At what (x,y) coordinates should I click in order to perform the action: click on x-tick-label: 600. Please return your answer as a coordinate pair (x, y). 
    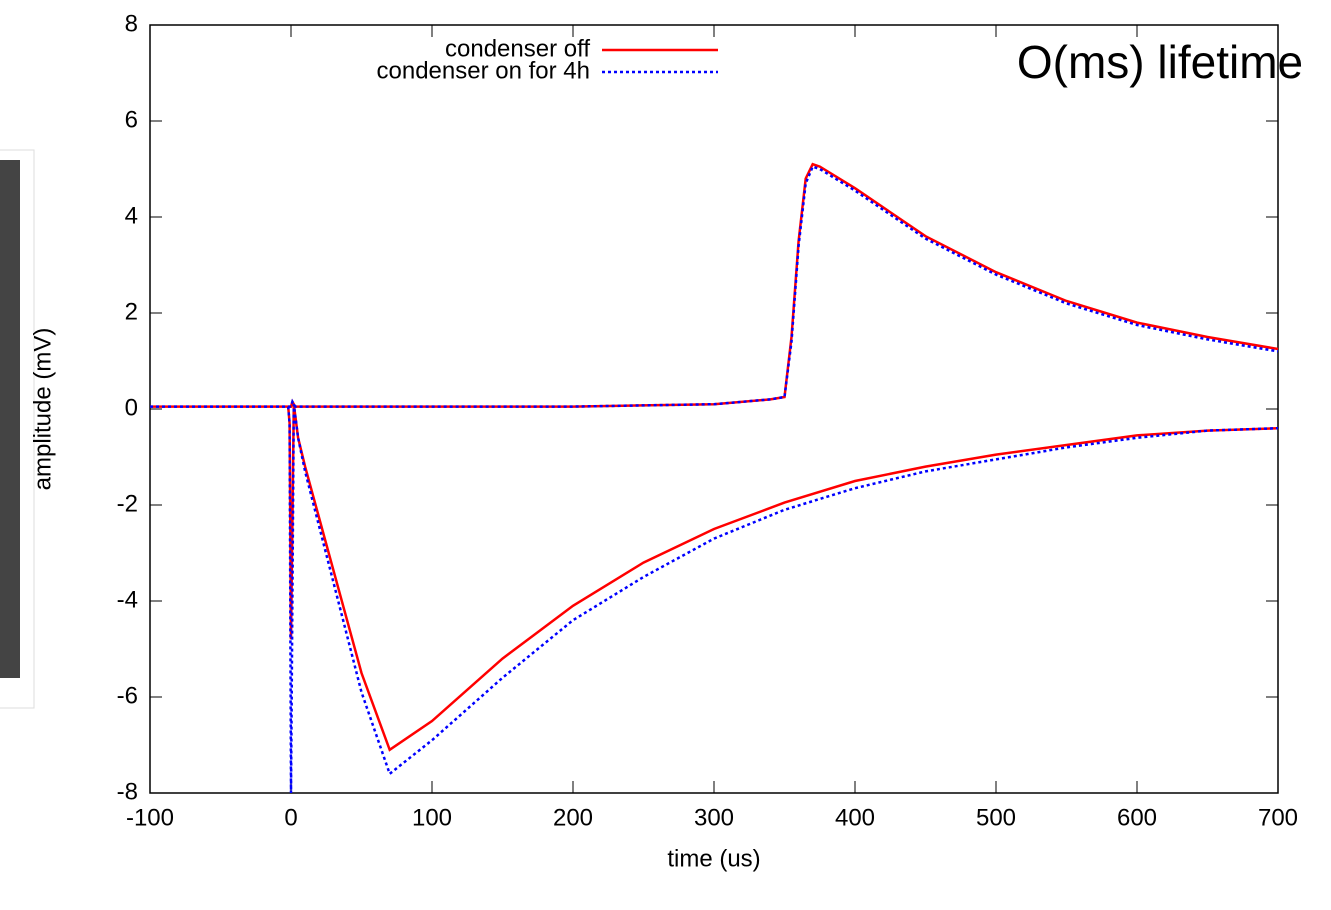
    Looking at the image, I should click on (1137, 817).